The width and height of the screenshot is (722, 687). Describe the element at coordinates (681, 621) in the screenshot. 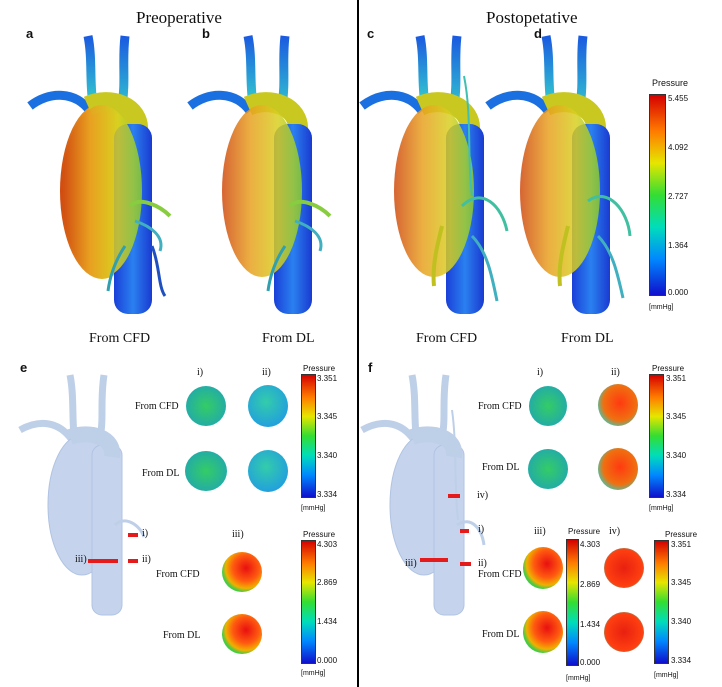

I see `cbar3-f-tick: 3.340` at that location.